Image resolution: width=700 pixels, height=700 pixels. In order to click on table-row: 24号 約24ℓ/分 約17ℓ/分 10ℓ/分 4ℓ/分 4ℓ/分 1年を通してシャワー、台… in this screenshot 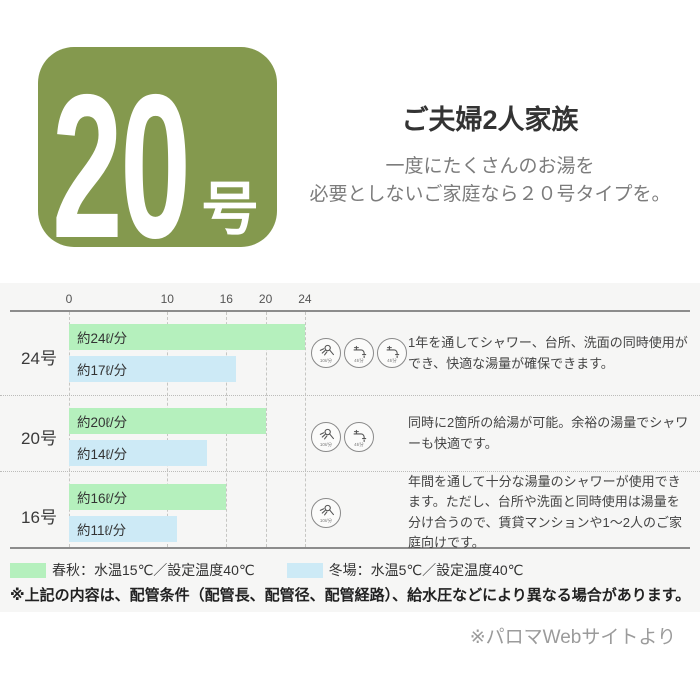, I will do `click(350, 353)`.